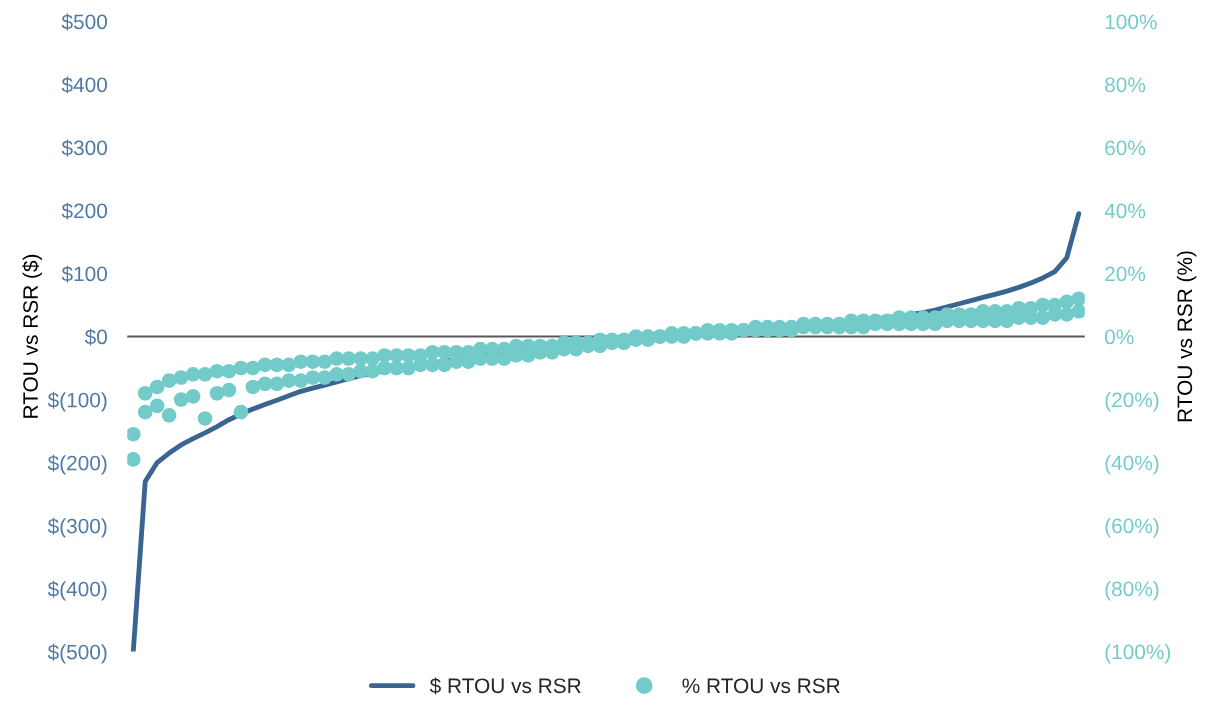 The width and height of the screenshot is (1212, 716). Describe the element at coordinates (1132, 401) in the screenshot. I see `y2-tick-label: (20%)` at that location.